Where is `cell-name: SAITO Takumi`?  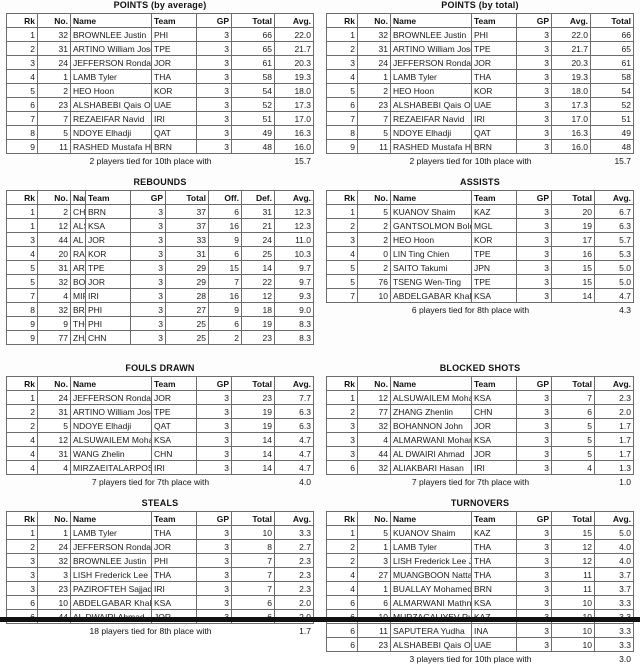
cell-name: SAITO Takumi is located at coordinates (431, 267).